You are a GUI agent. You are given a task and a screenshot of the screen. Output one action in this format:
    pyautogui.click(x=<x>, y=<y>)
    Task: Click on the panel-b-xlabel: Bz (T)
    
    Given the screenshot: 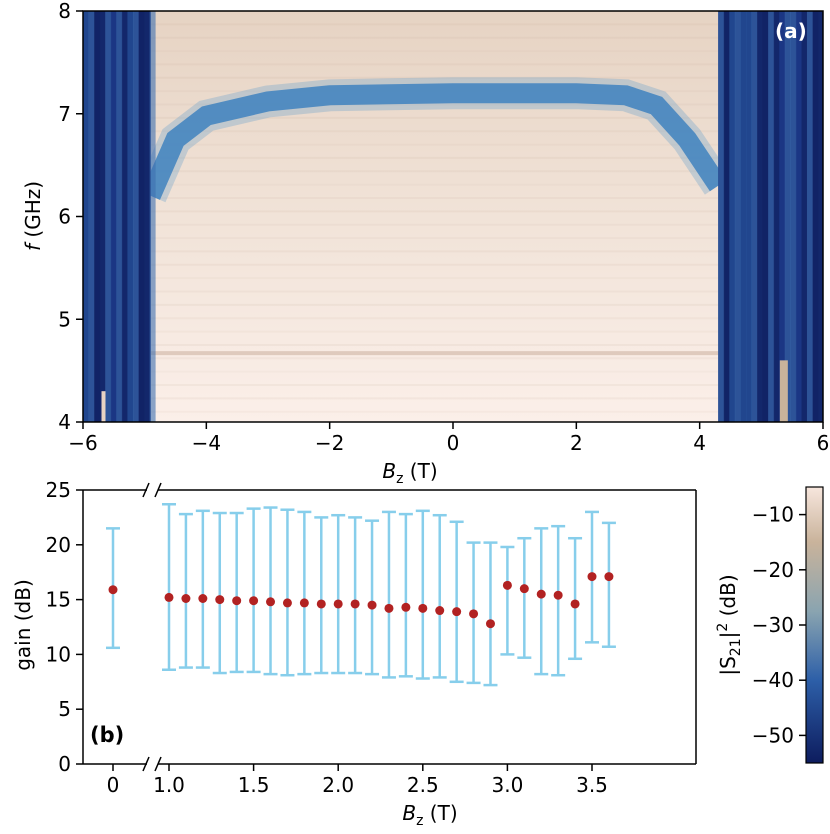 What is the action you would take?
    pyautogui.click(x=429, y=815)
    